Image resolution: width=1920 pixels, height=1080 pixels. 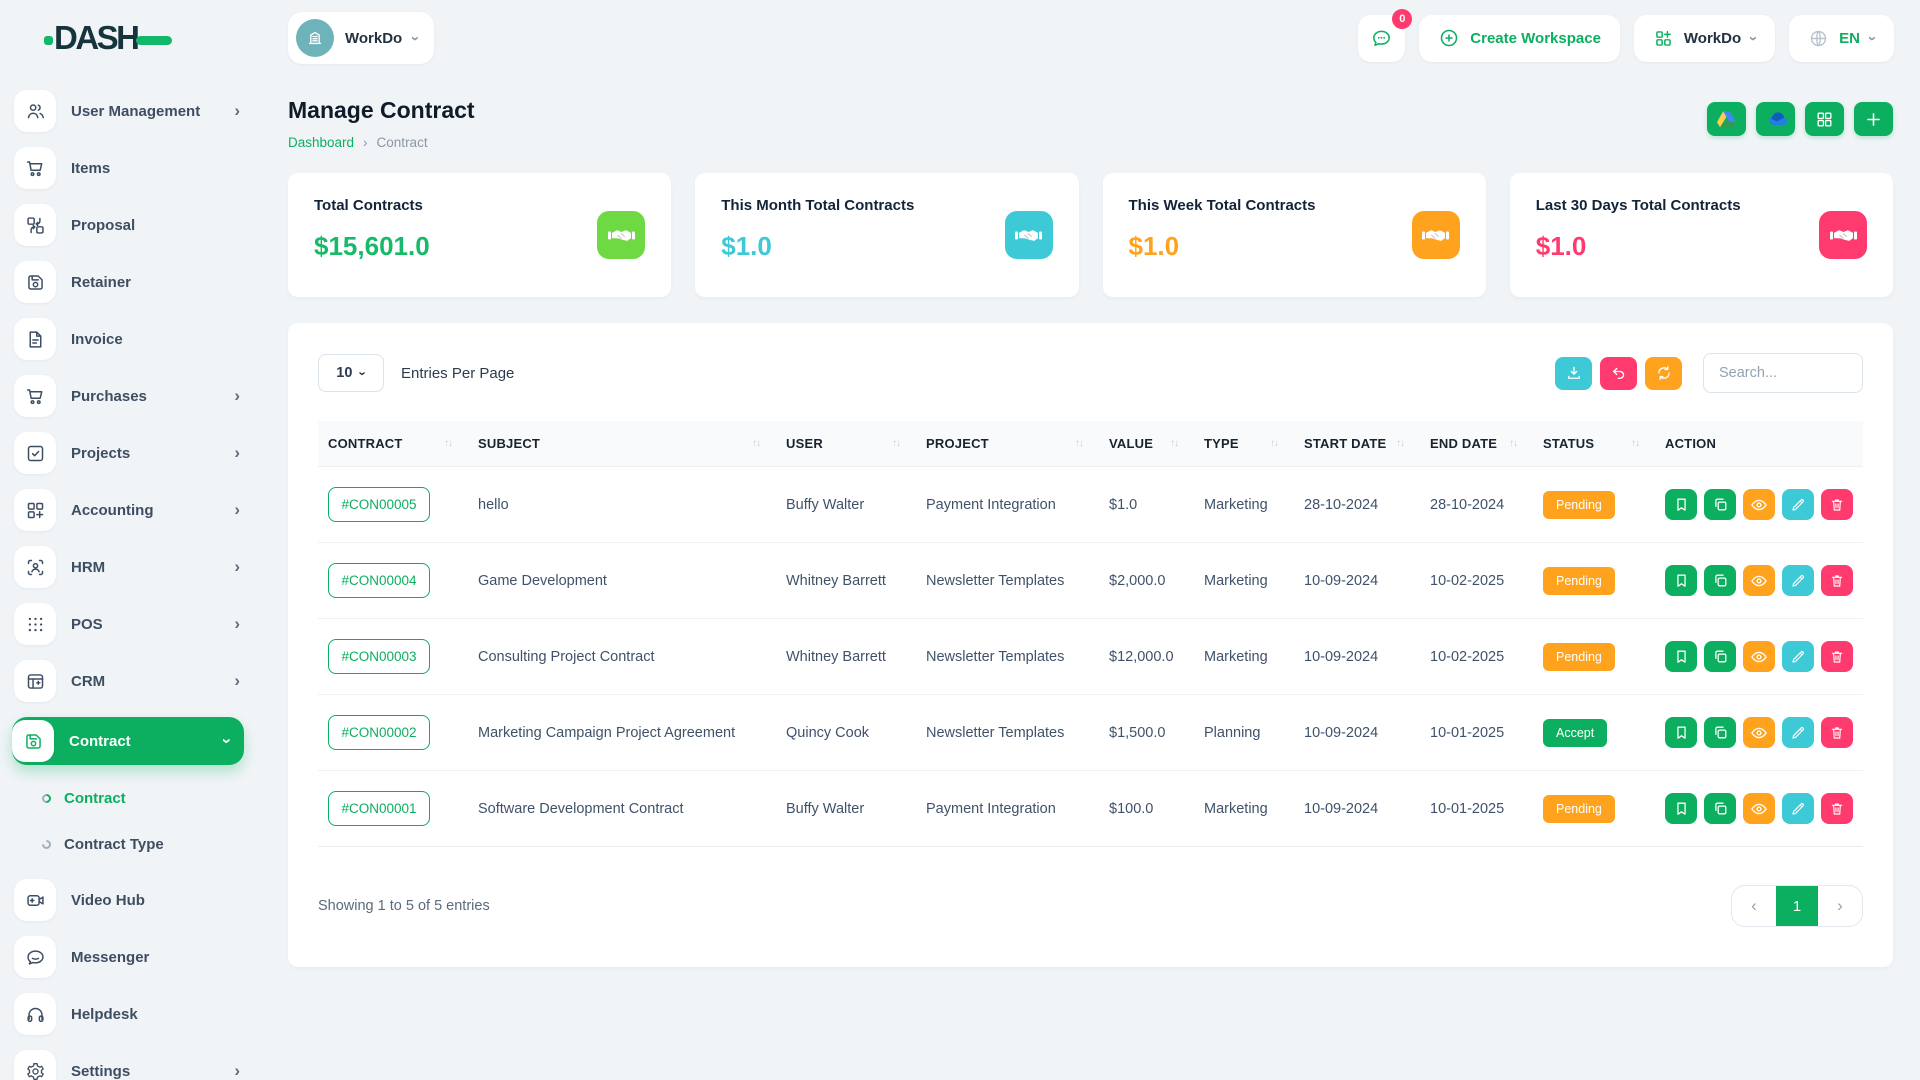 What do you see at coordinates (129, 225) in the screenshot?
I see `sidebar-item-proposal: Proposal` at bounding box center [129, 225].